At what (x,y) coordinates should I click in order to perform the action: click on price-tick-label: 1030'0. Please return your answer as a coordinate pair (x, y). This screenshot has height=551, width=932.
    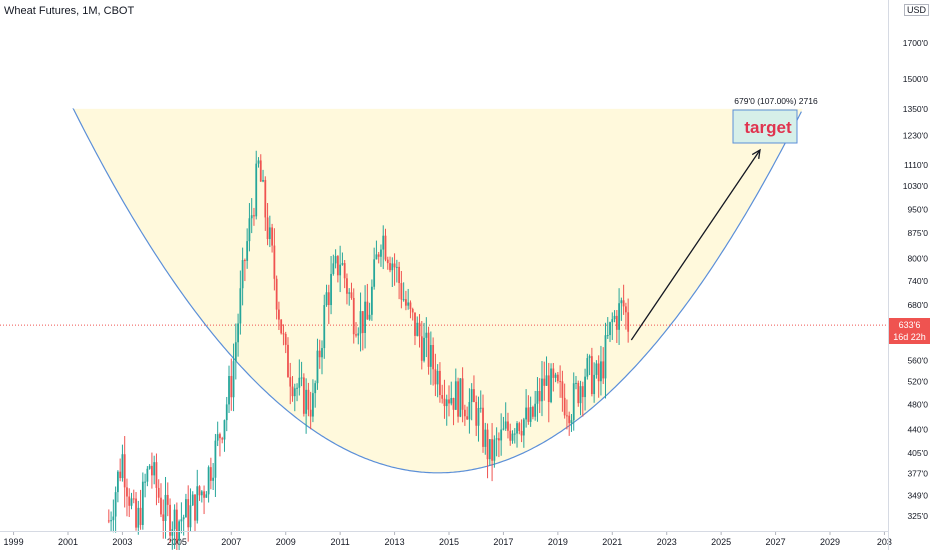
    Looking at the image, I should click on (916, 186).